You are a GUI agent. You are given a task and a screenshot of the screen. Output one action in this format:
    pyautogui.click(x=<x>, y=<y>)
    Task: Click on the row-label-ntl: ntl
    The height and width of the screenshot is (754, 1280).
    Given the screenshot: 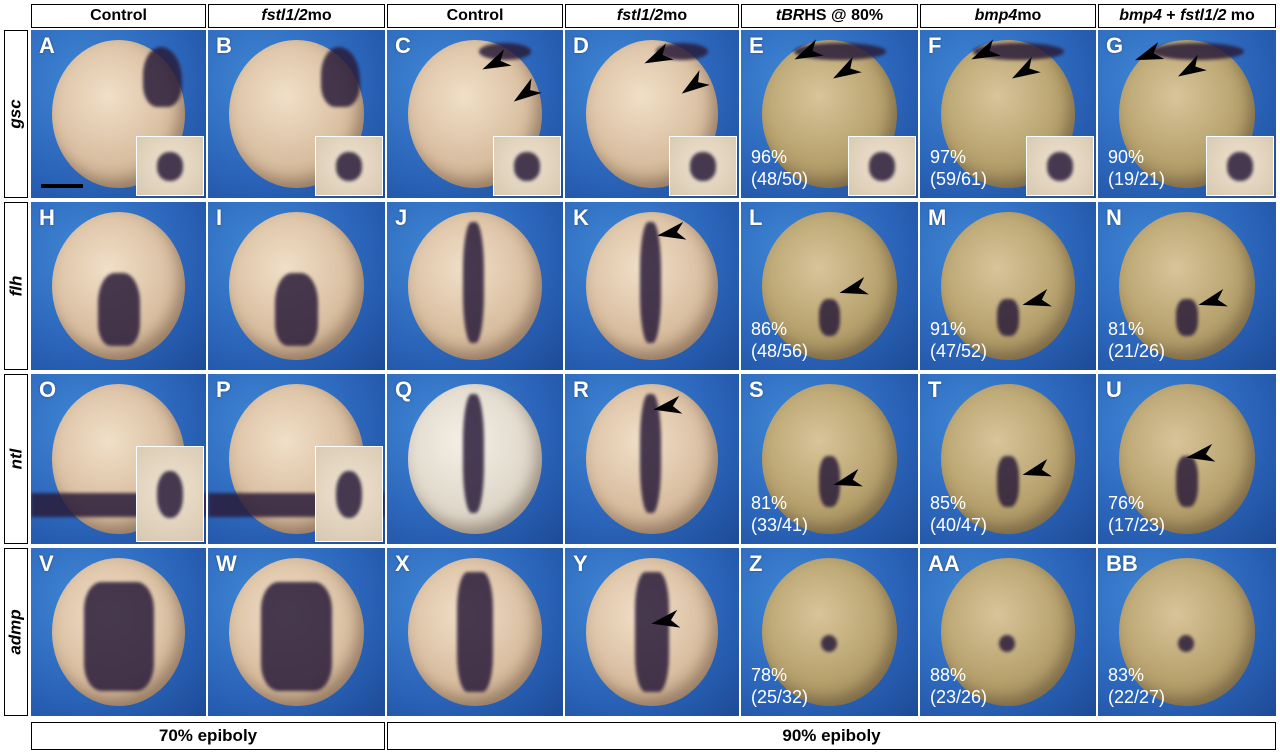 What is the action you would take?
    pyautogui.click(x=16, y=459)
    